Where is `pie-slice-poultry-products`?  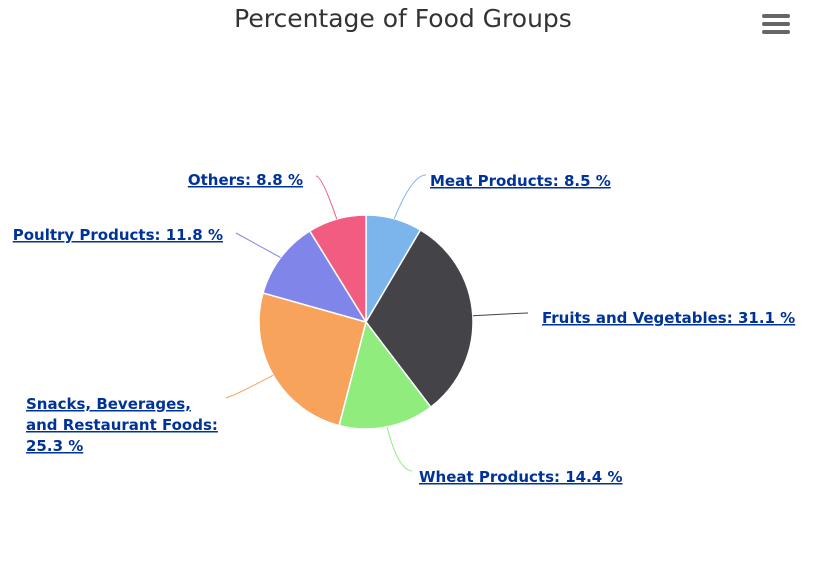
pie-slice-poultry-products is located at coordinates (315, 276).